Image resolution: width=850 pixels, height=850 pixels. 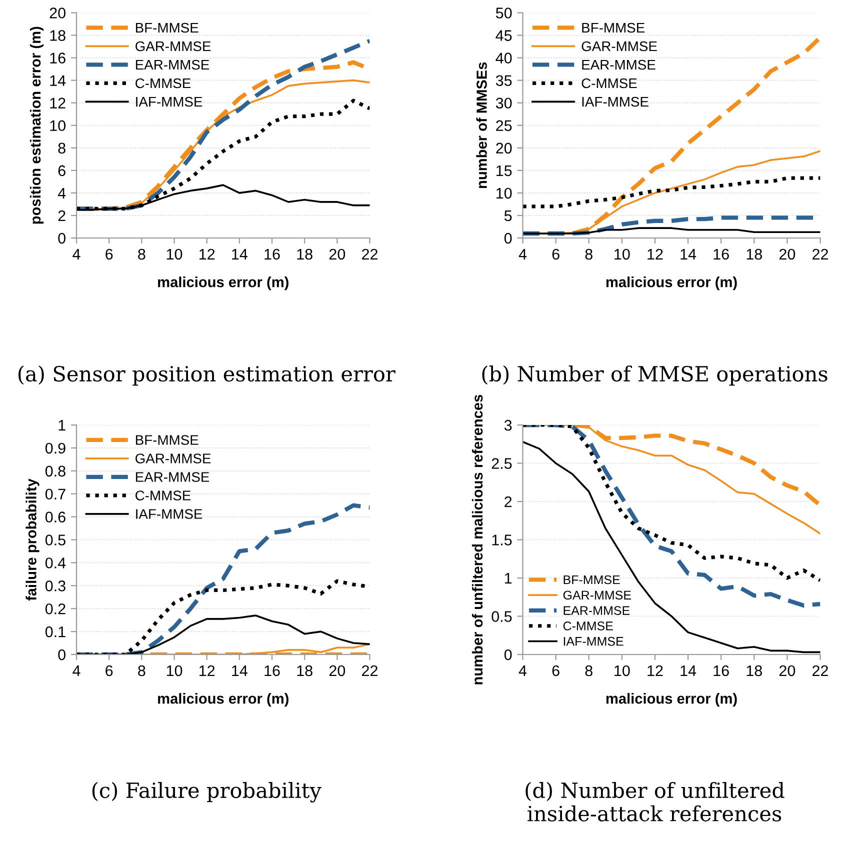 What do you see at coordinates (504, 103) in the screenshot?
I see `y-tick-label: 30` at bounding box center [504, 103].